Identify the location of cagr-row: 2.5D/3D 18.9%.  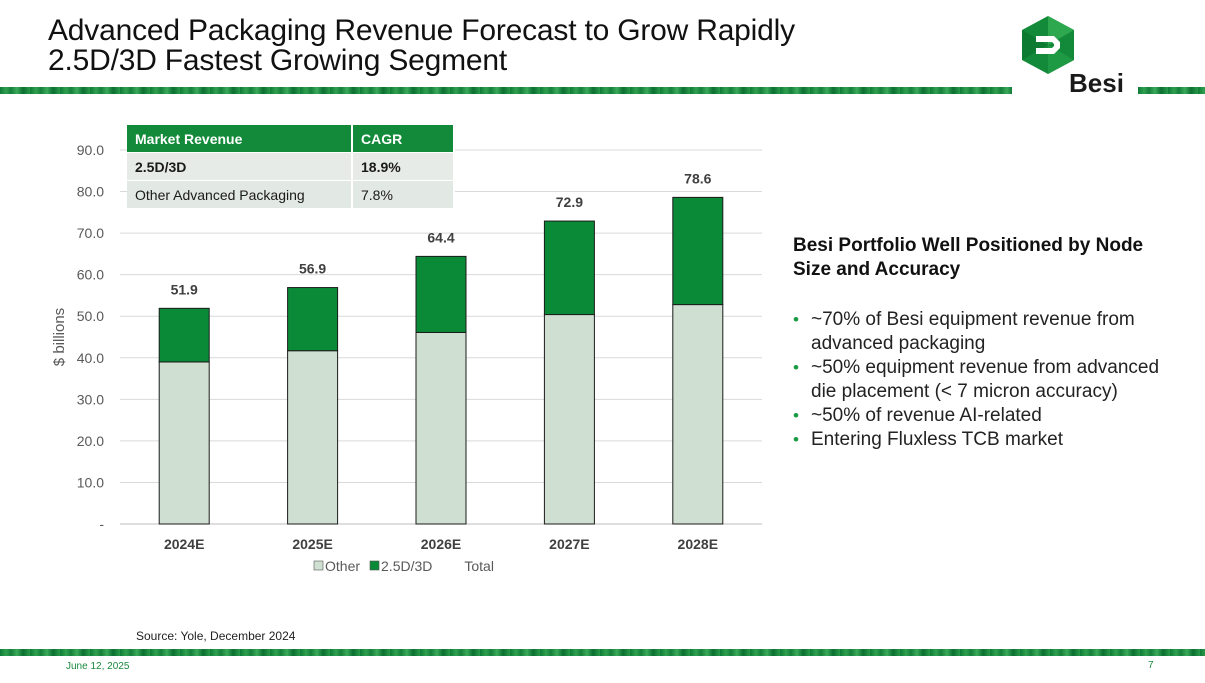
(291, 166).